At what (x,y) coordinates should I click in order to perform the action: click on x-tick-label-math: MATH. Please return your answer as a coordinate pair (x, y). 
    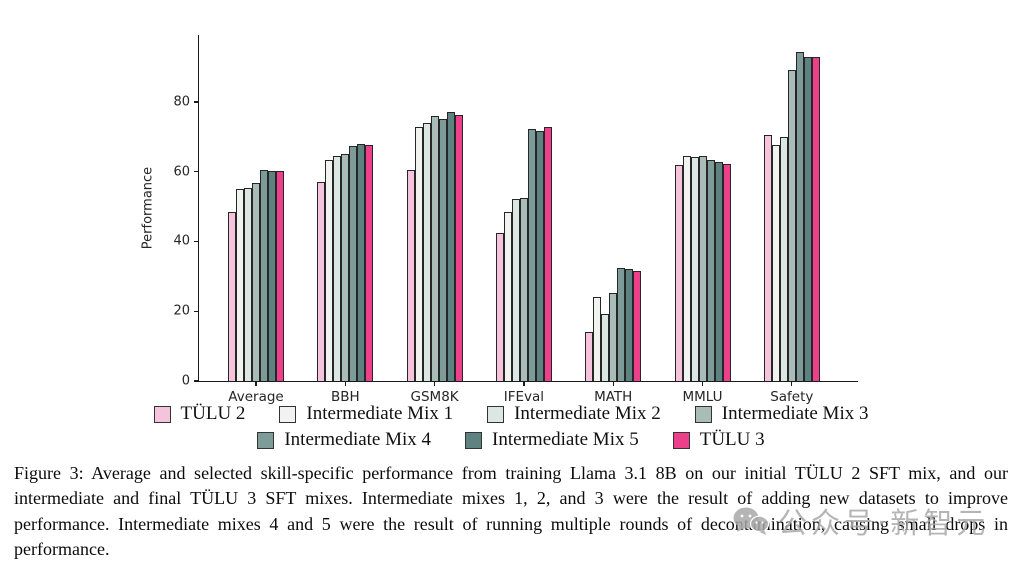
    Looking at the image, I should click on (613, 397).